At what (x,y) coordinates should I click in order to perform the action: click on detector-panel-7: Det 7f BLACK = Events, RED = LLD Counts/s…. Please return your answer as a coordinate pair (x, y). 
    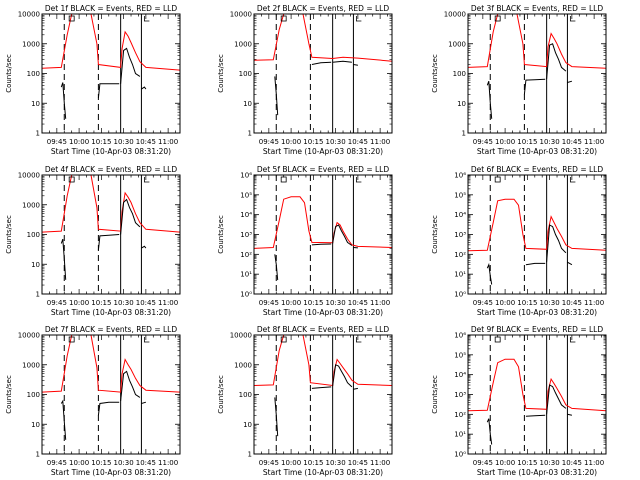
    Looking at the image, I should click on (93, 401).